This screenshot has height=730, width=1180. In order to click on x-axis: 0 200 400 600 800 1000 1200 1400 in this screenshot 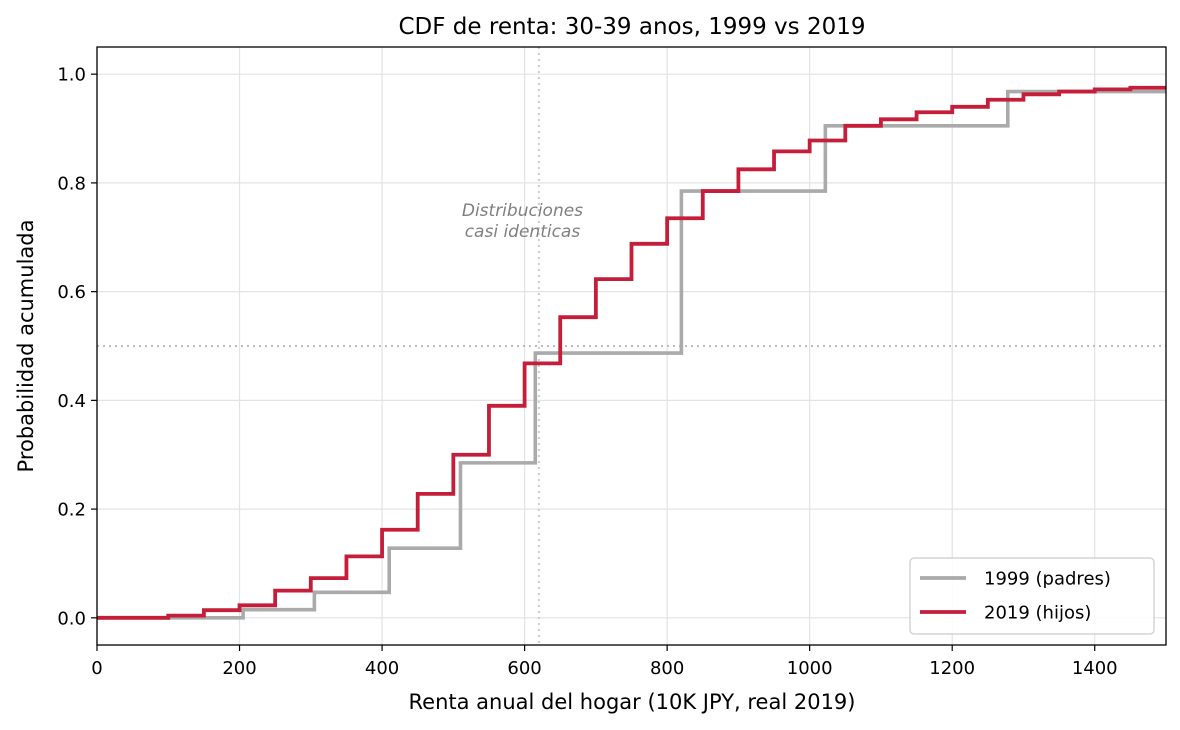, I will do `click(604, 662)`.